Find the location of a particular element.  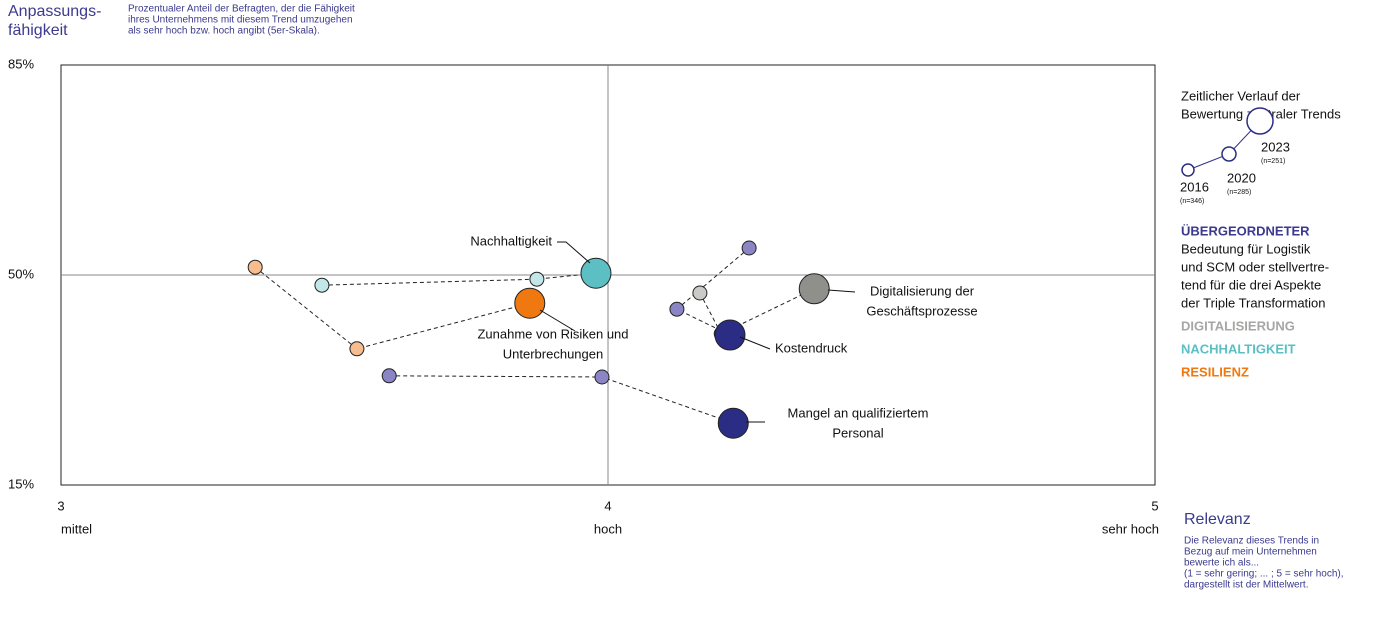

legend-group: DIGITALISIERUNG is located at coordinates (1238, 325).